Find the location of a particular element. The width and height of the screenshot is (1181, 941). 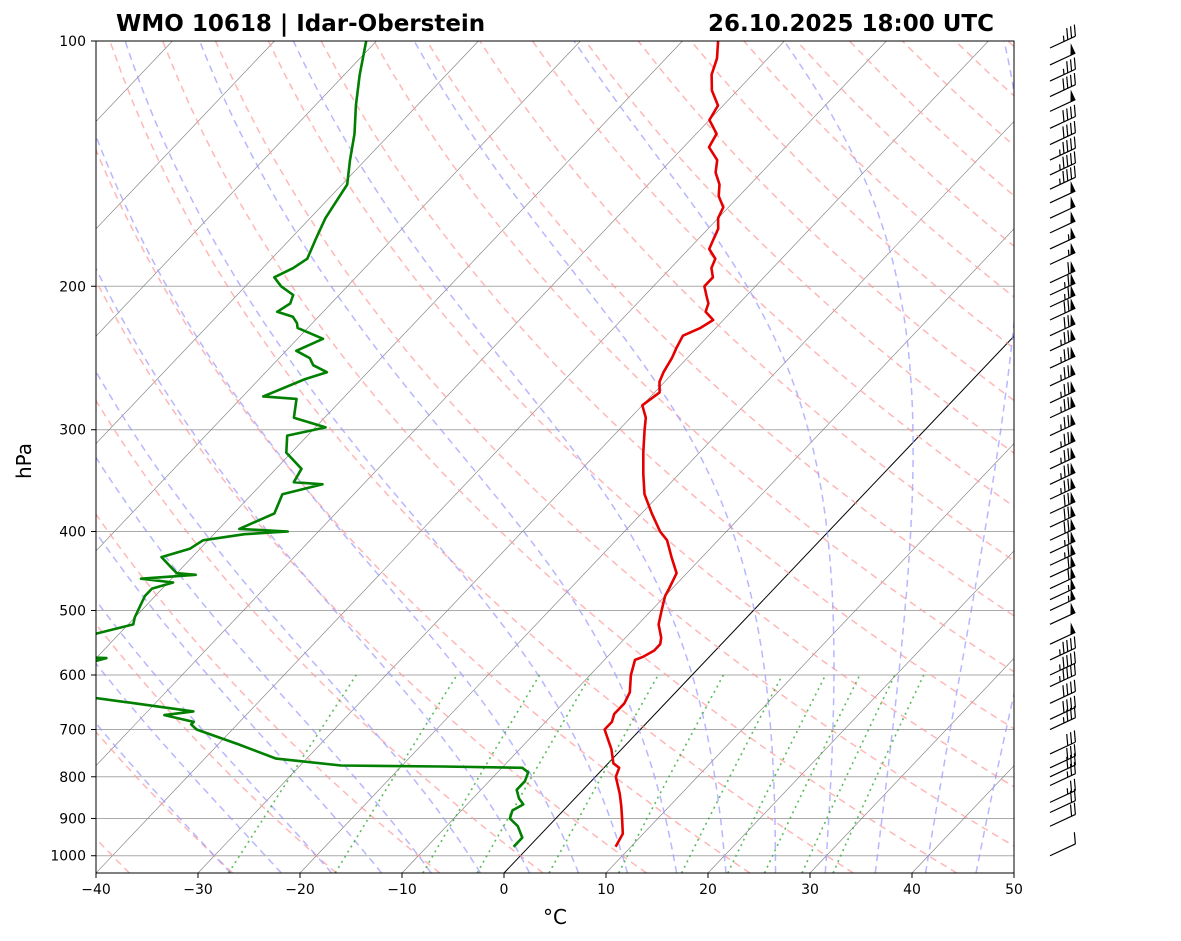

y-tick-label: 900 is located at coordinates (72, 819).